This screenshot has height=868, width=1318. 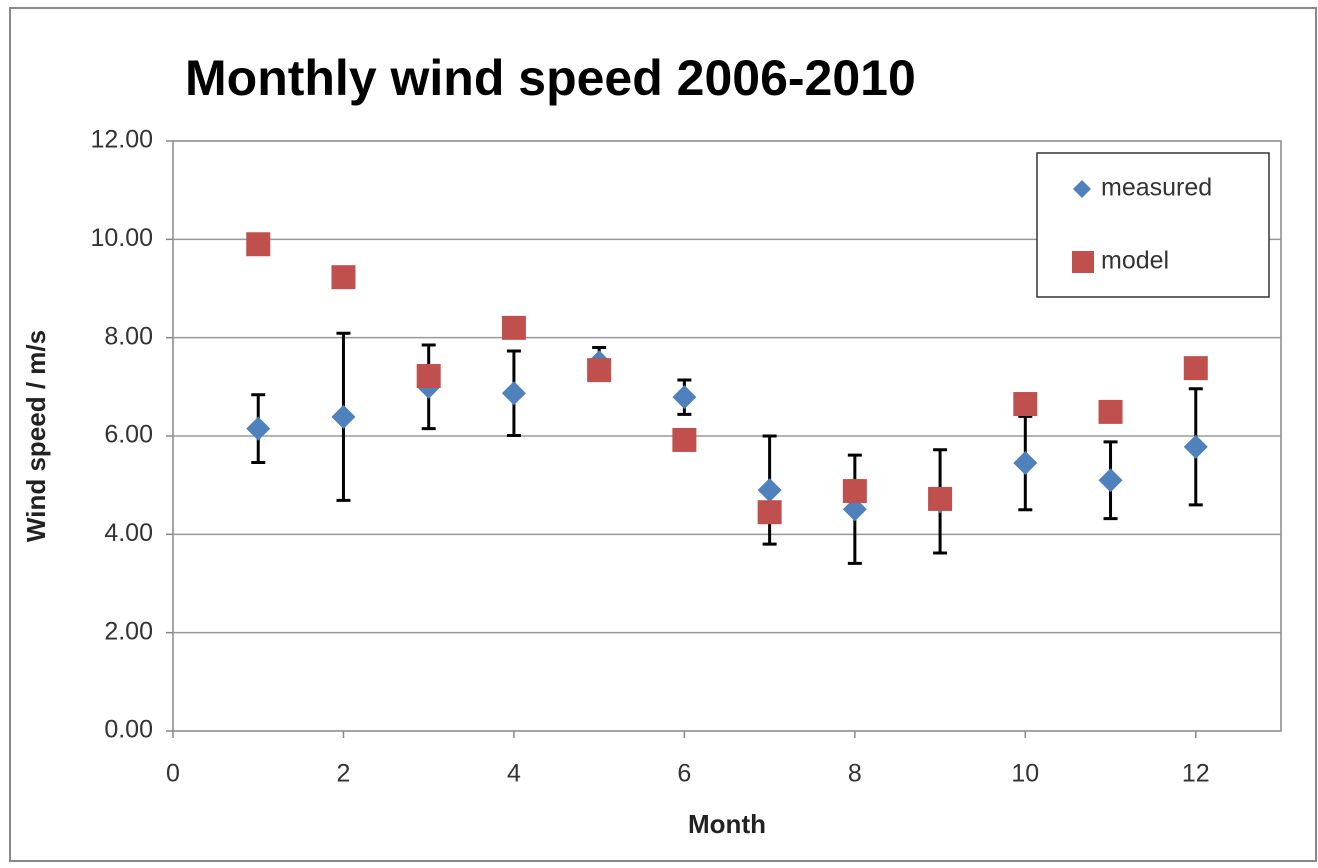 What do you see at coordinates (727, 824) in the screenshot?
I see `x-axis-label: Month` at bounding box center [727, 824].